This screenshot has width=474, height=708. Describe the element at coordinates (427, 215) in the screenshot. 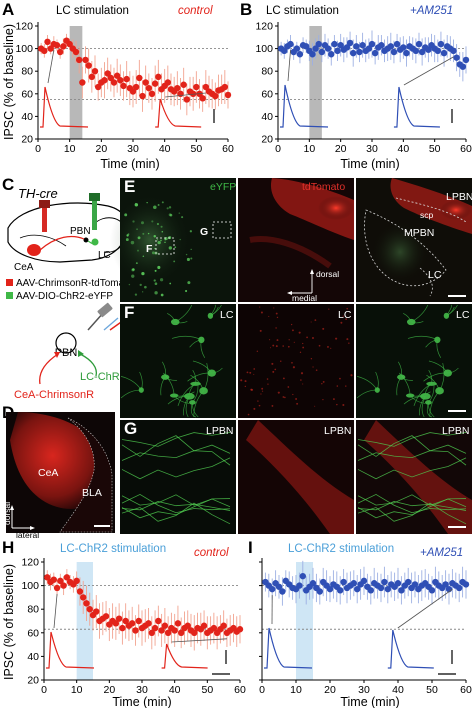

I see `merge-label-scp: scp` at that location.